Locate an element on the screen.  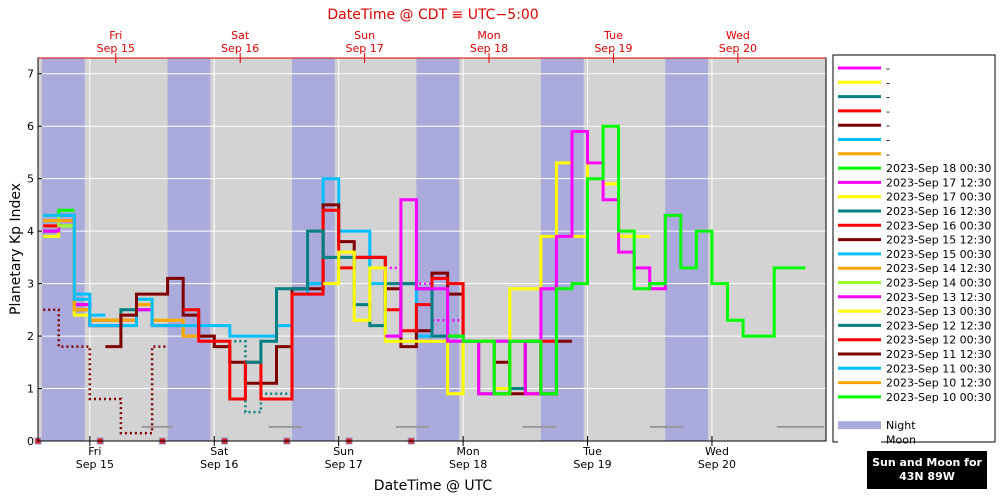
y-tick-label: 6 is located at coordinates (30, 126).